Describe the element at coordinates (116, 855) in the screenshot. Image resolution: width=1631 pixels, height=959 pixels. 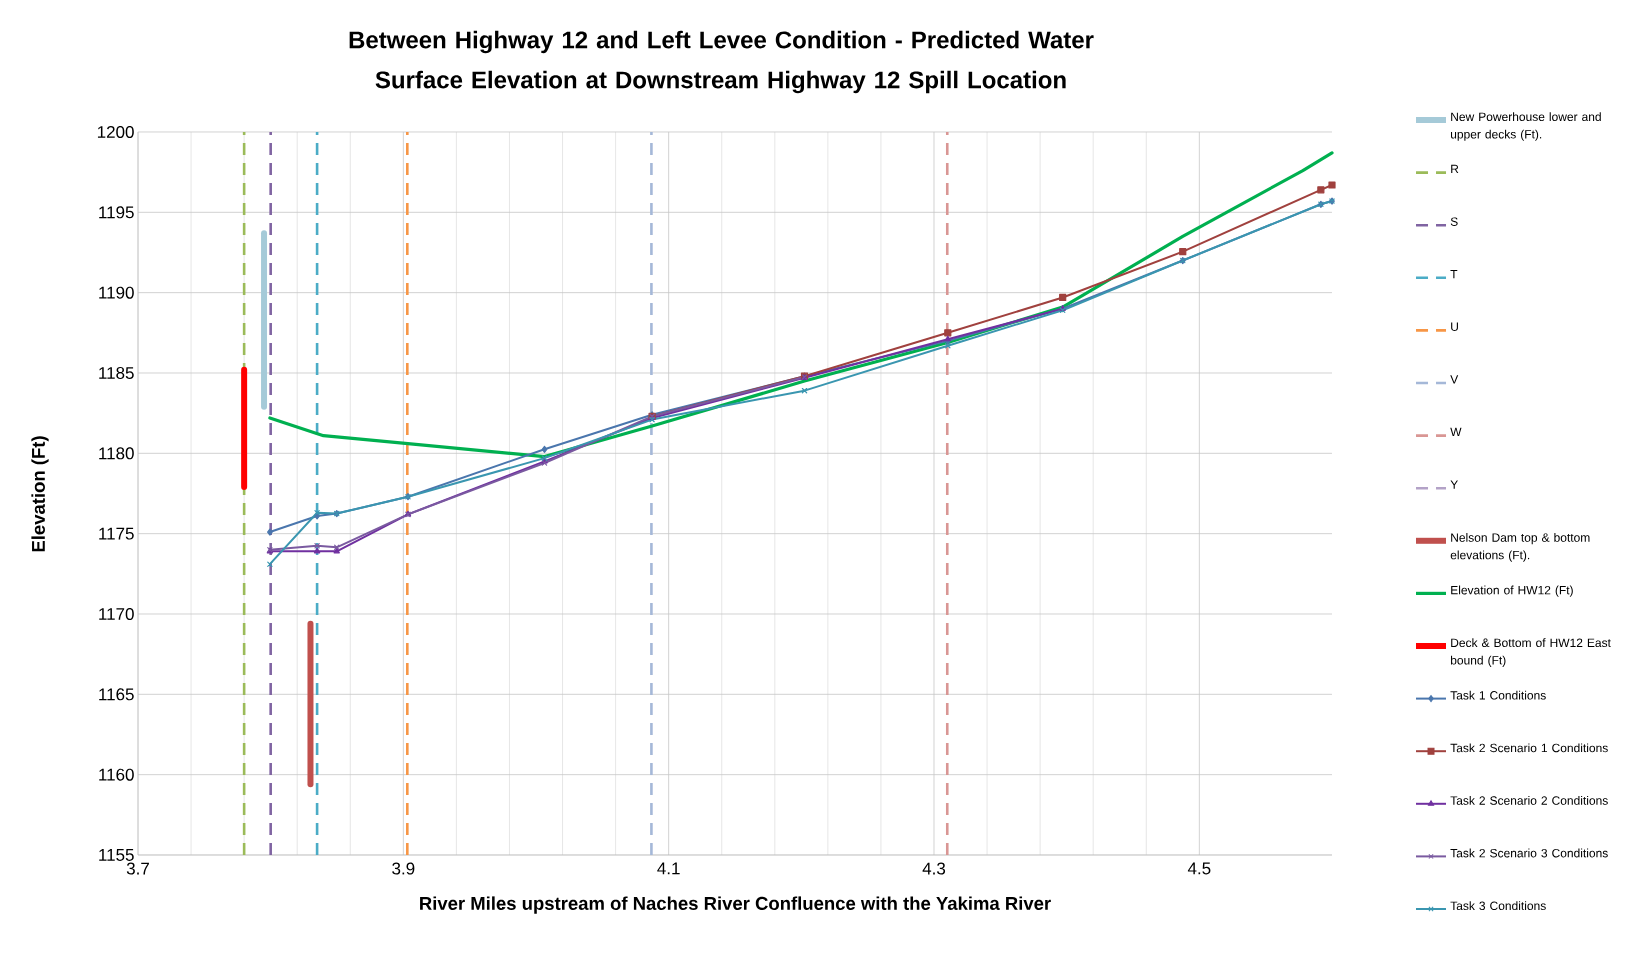
I see `y-tick-label: 1155` at that location.